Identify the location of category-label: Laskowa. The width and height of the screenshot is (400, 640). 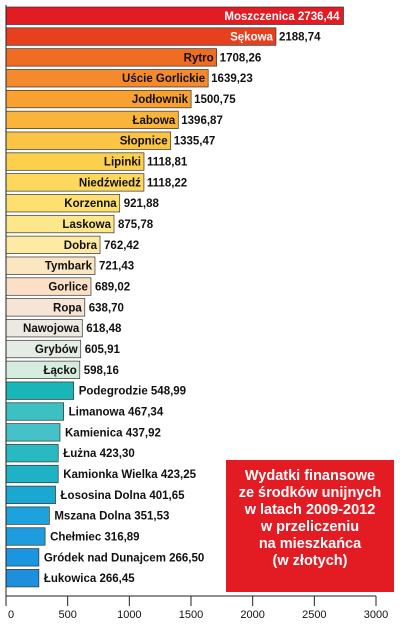
(86, 225).